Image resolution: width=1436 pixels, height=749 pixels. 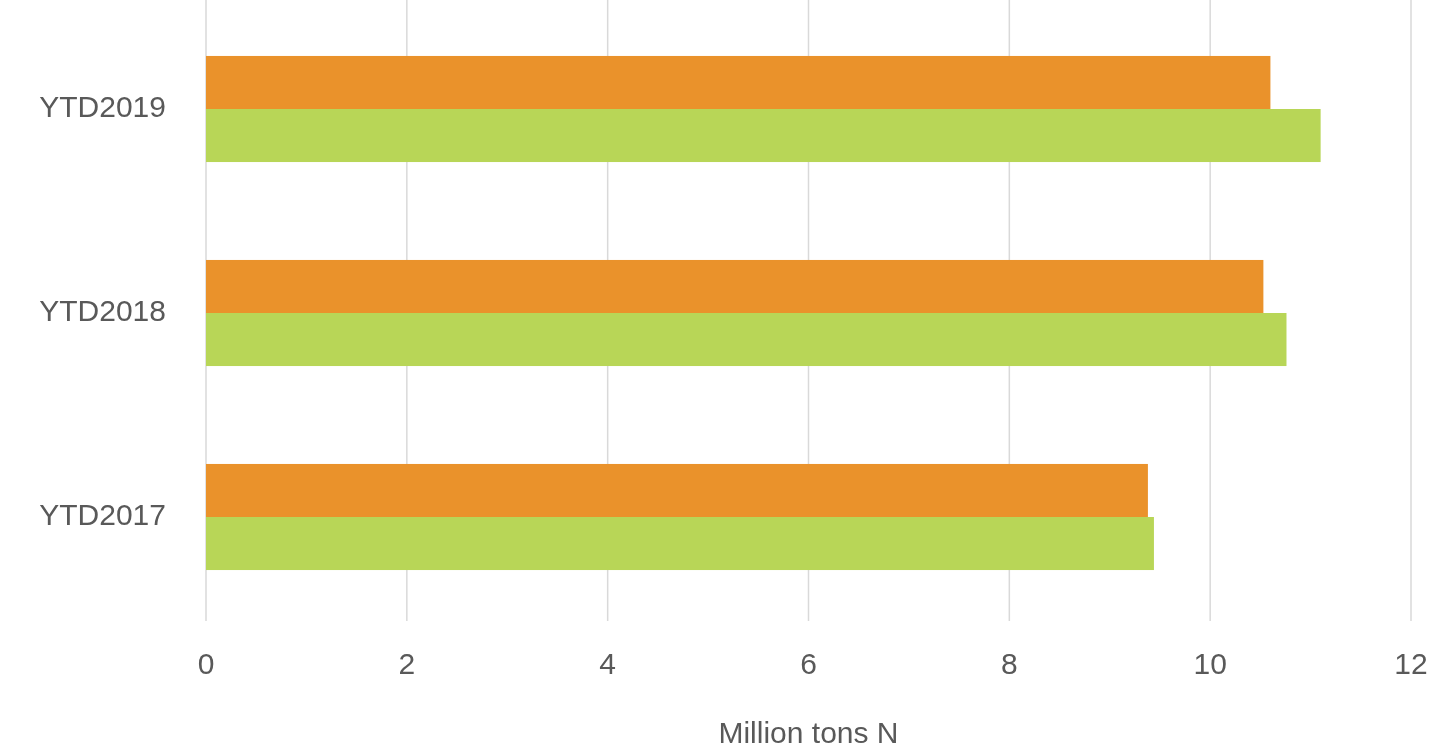 I want to click on x-tick-label: 10, so click(x=1210, y=663).